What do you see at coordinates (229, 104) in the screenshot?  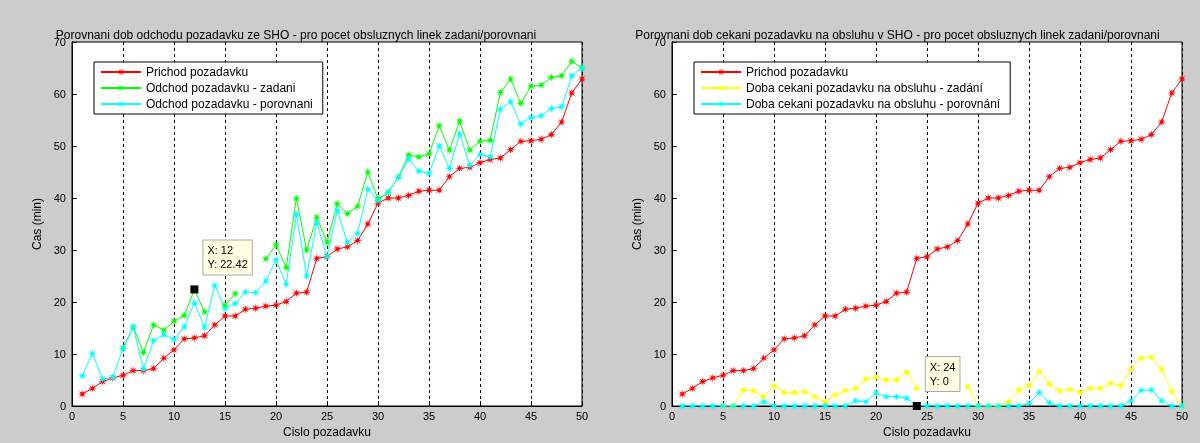 I see `legend-label: Odchod pozadavku - porovnani` at bounding box center [229, 104].